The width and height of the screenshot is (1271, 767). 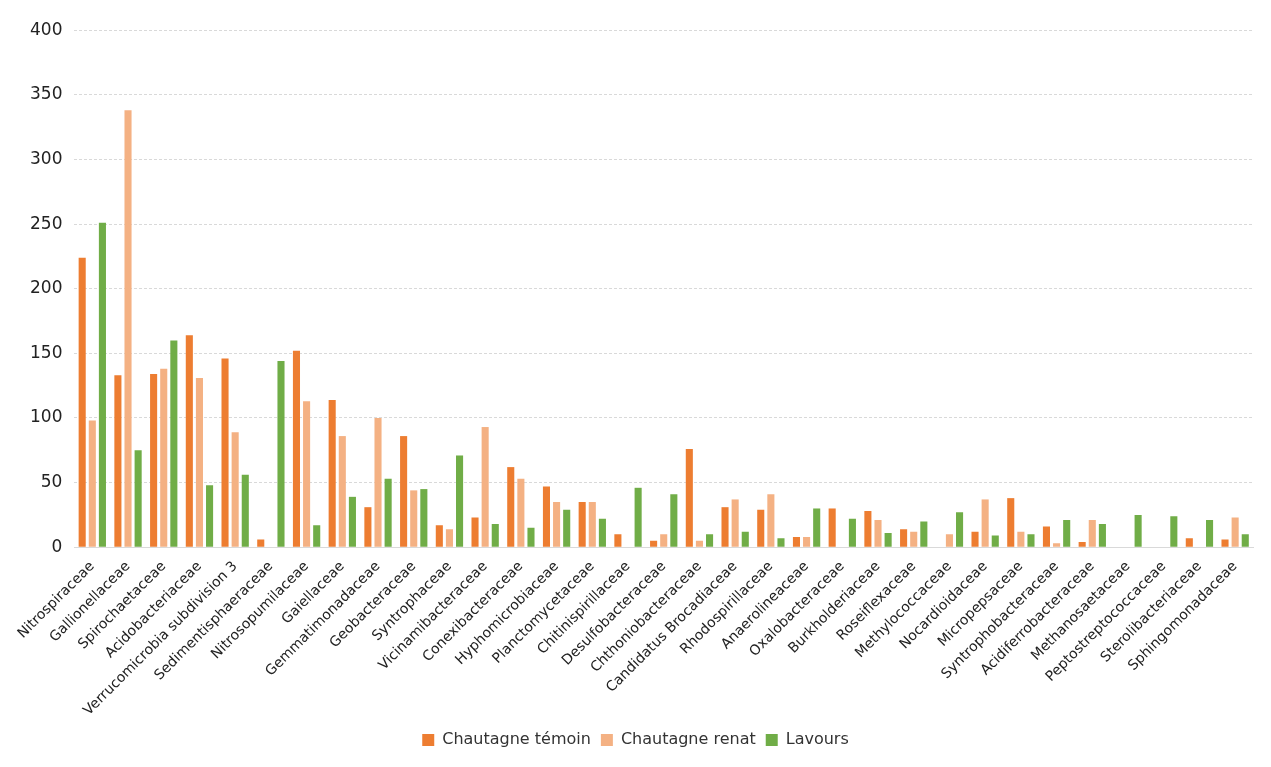 What do you see at coordinates (57, 545) in the screenshot?
I see `y-tick-label: 0` at bounding box center [57, 545].